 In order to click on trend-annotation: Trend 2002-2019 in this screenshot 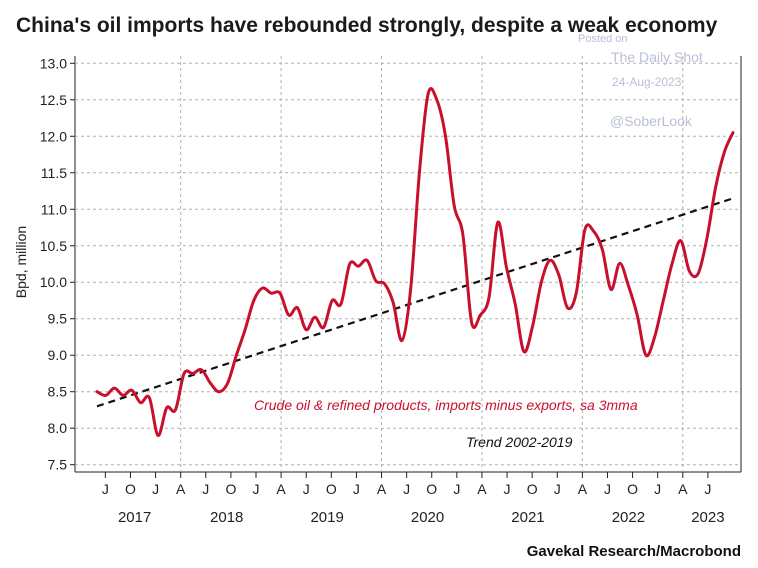, I will do `click(519, 442)`.